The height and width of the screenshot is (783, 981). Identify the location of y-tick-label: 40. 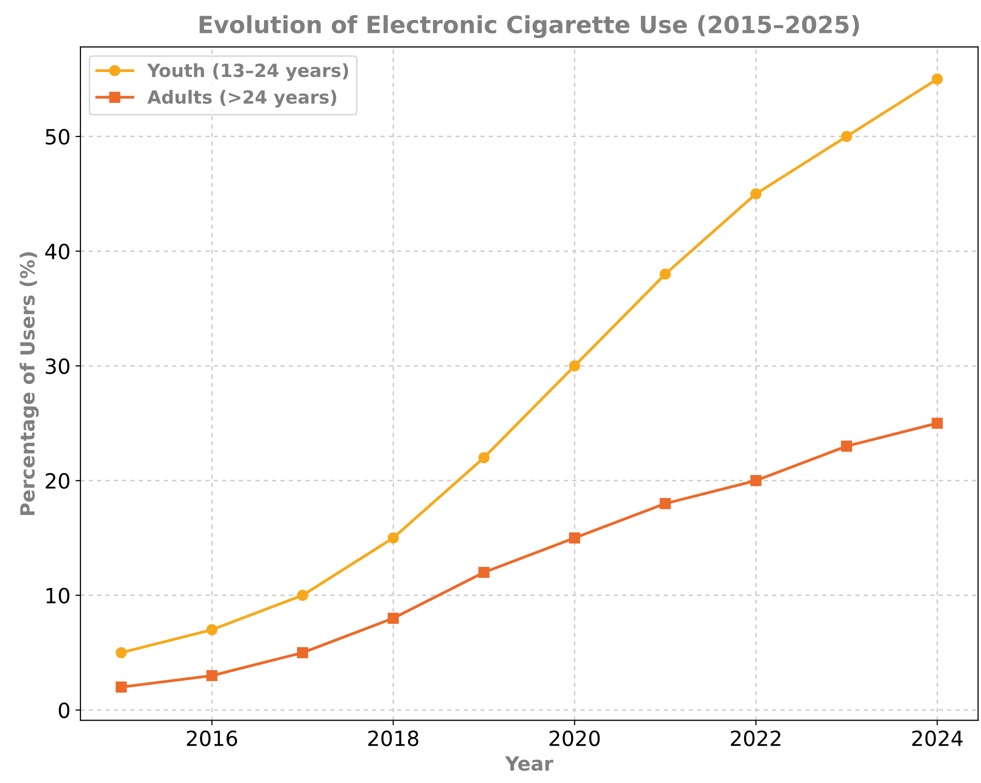
(57, 252).